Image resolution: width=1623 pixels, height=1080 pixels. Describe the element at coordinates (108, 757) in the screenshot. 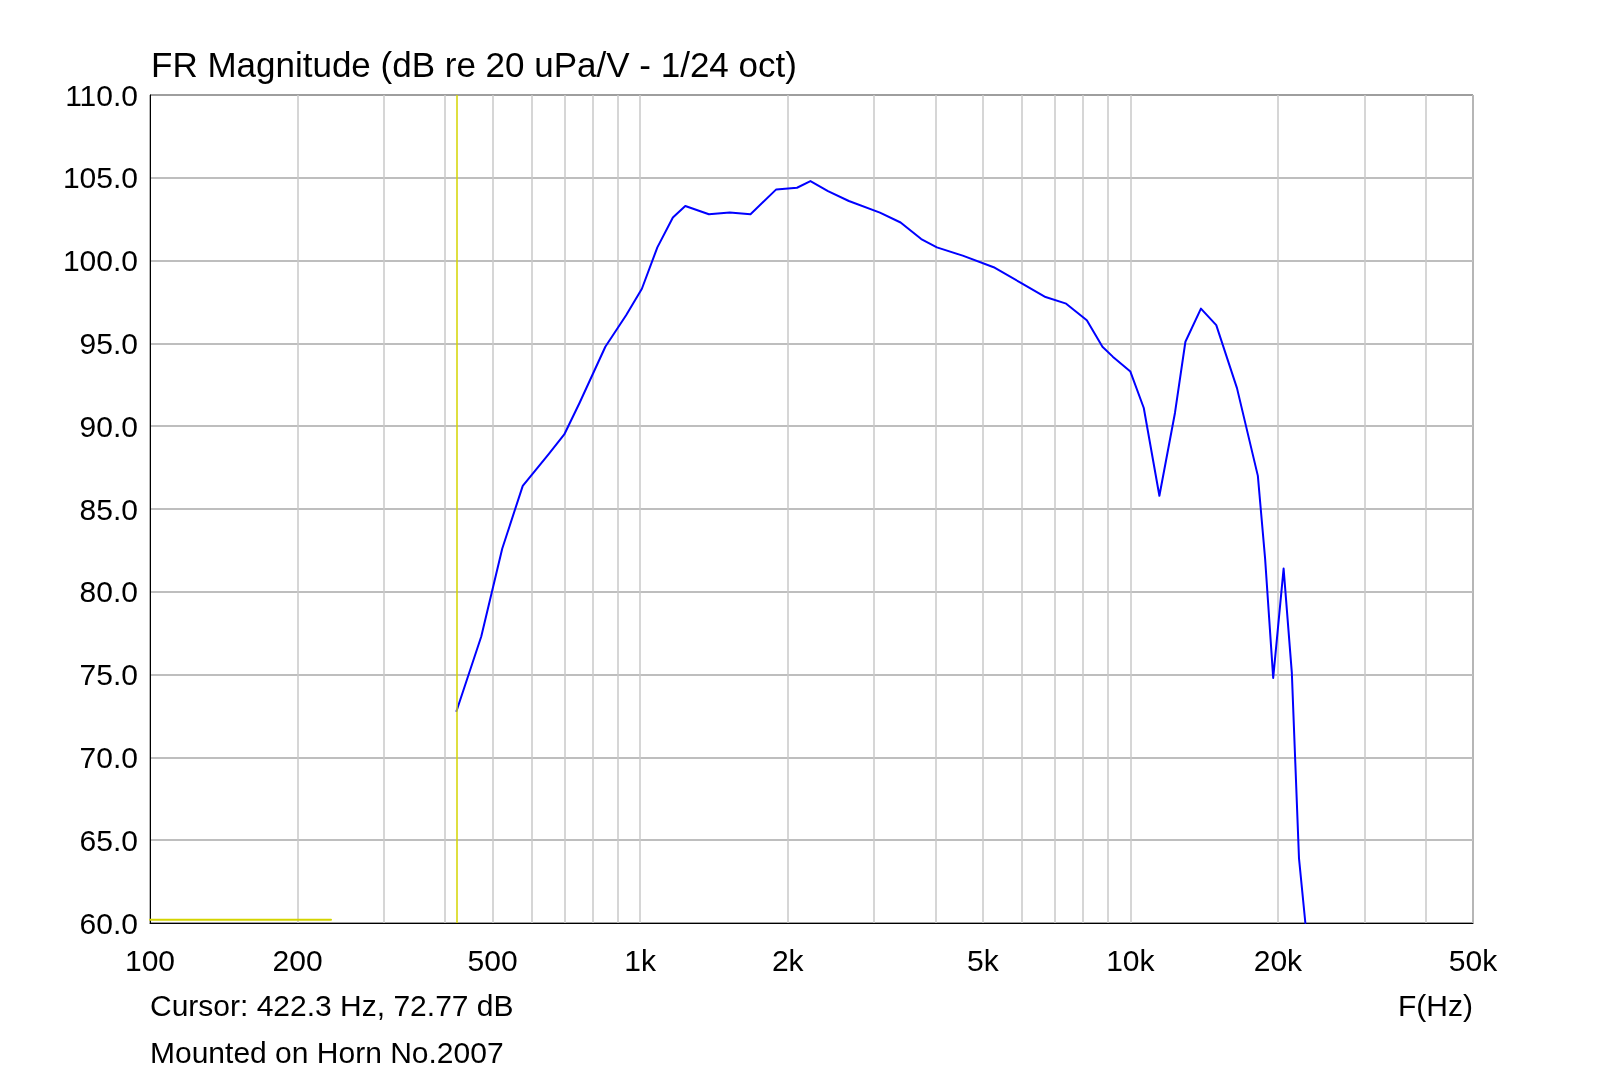

I see `y-tick-label: 70.0` at that location.